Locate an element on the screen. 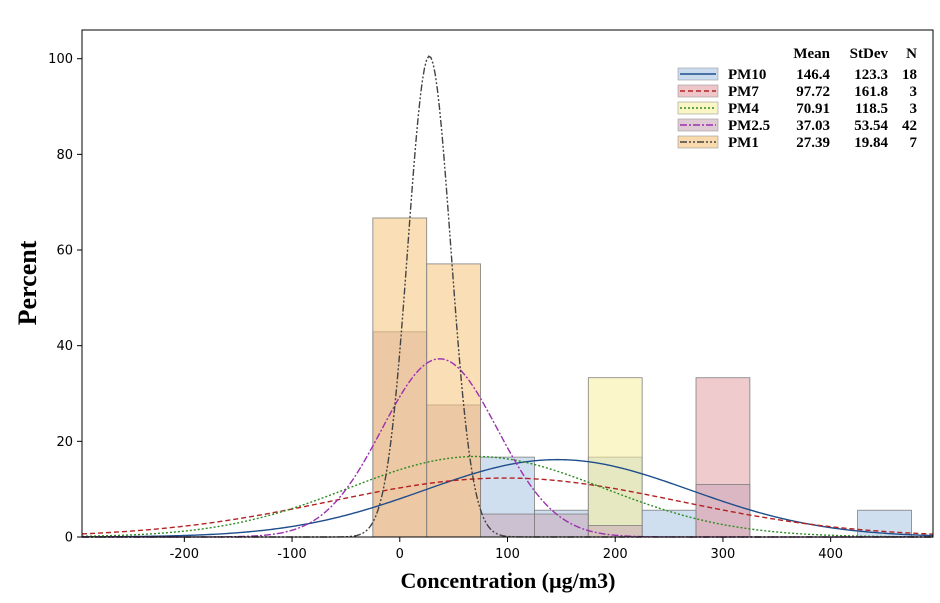  legend-name-pm7: PM7 is located at coordinates (743, 92).